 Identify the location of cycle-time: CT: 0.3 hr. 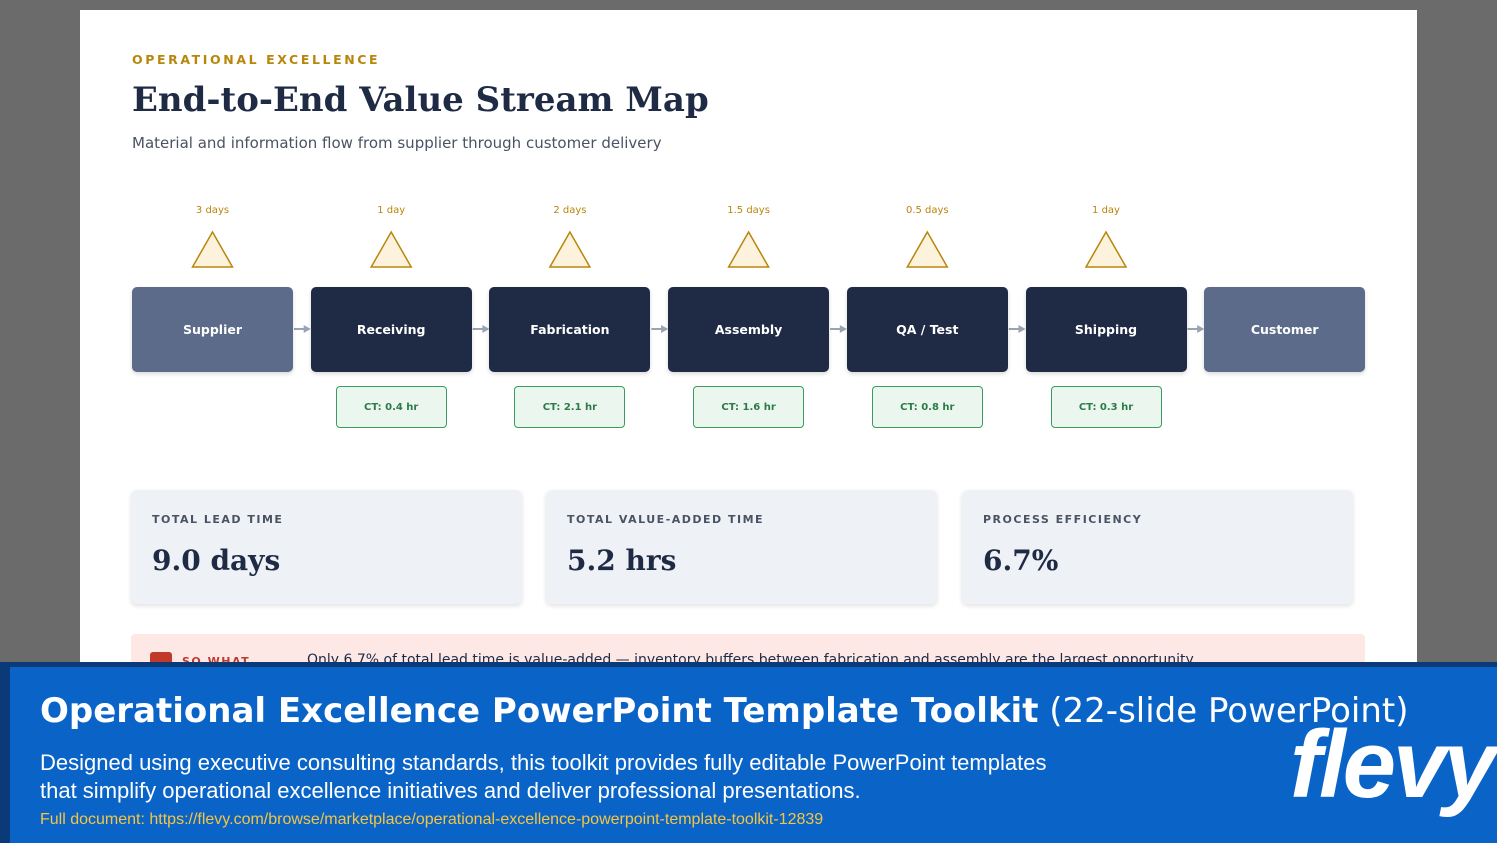
(1106, 407).